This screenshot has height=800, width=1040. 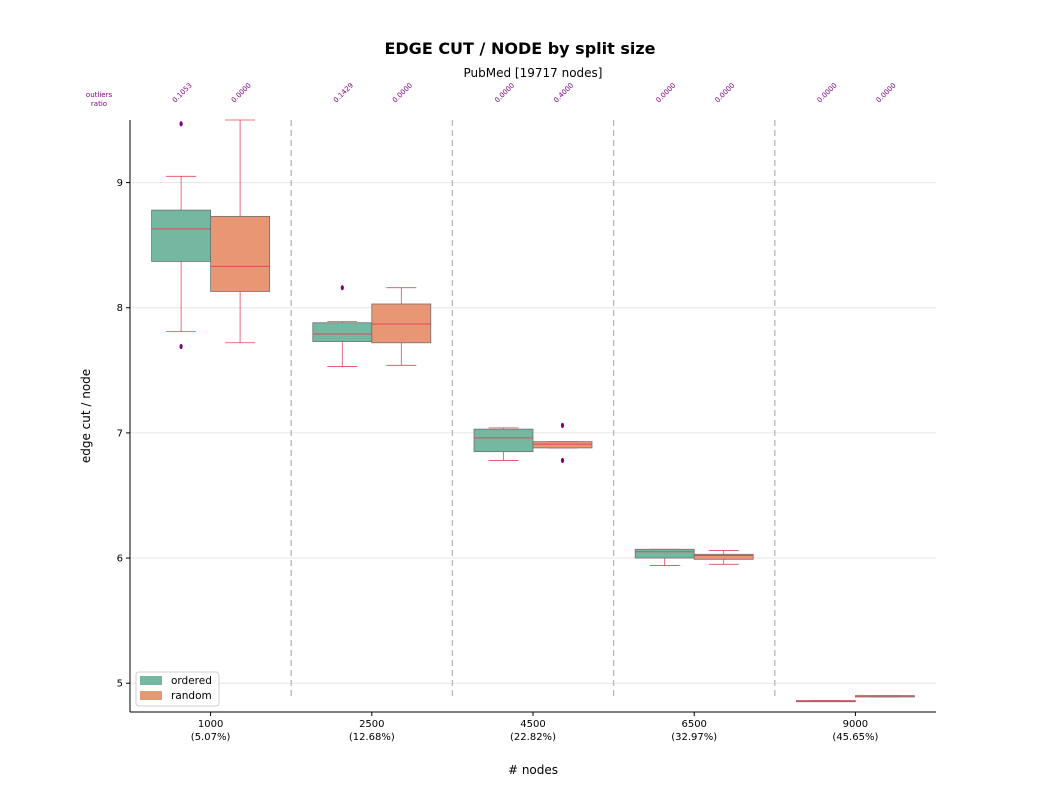 I want to click on x-tick-label: 6500, so click(x=693, y=724).